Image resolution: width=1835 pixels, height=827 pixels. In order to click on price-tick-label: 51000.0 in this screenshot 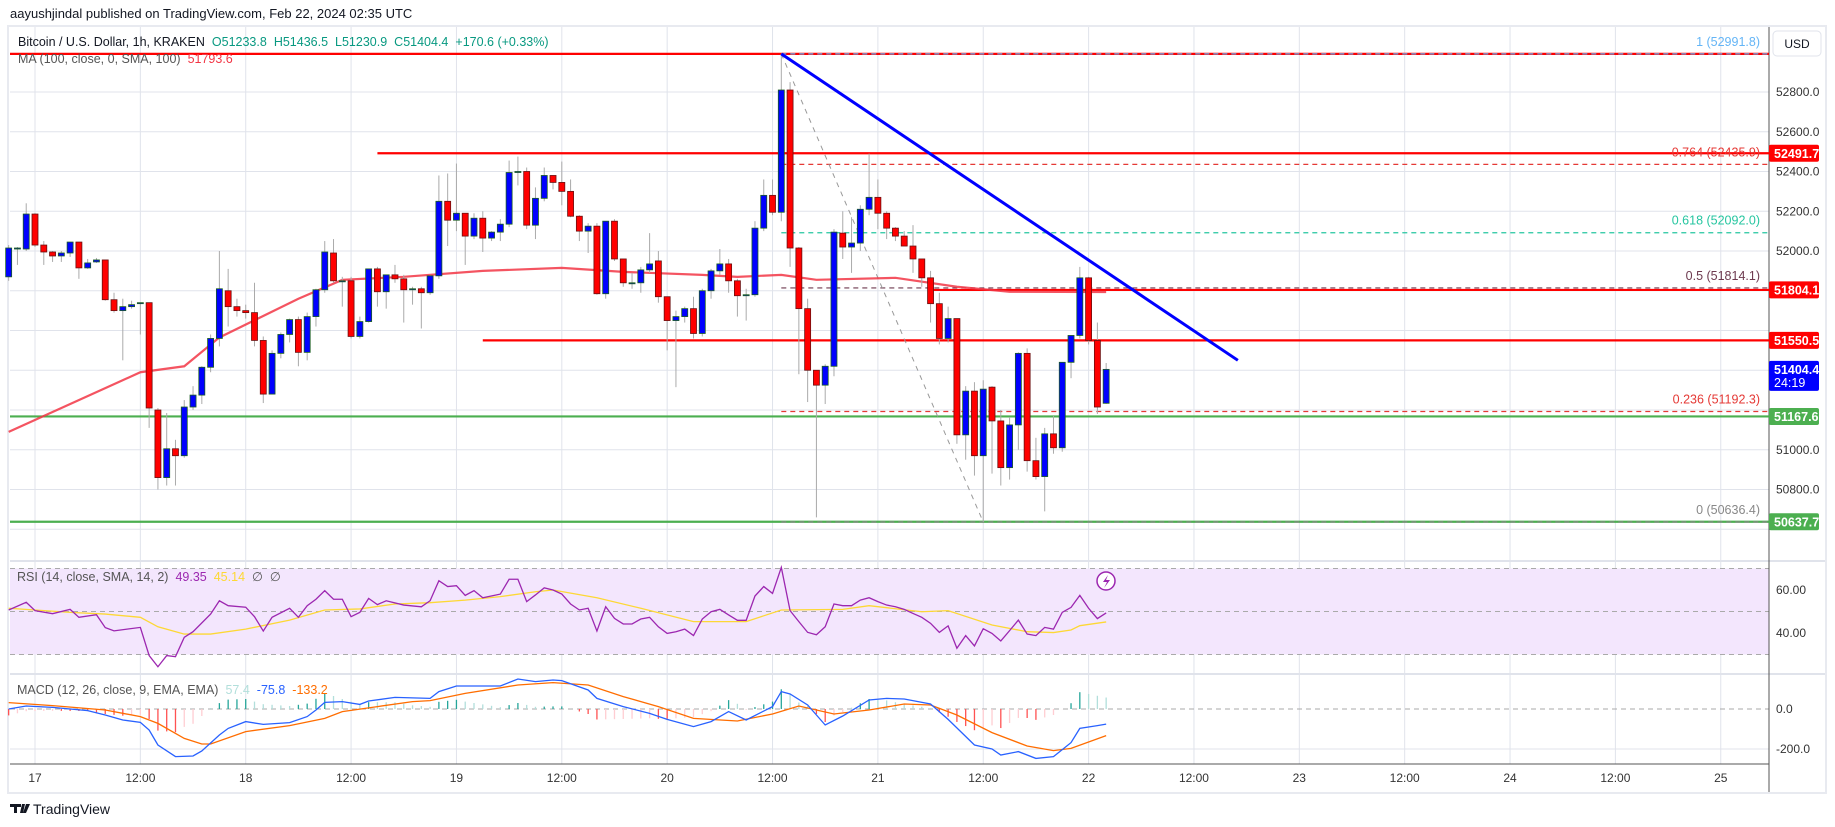, I will do `click(1798, 450)`.